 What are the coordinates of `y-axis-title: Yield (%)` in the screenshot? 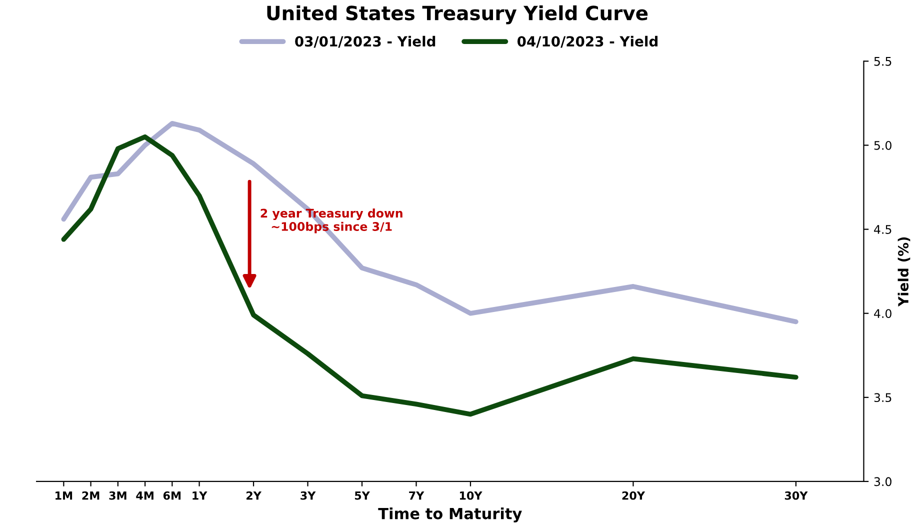 It's located at (904, 272).